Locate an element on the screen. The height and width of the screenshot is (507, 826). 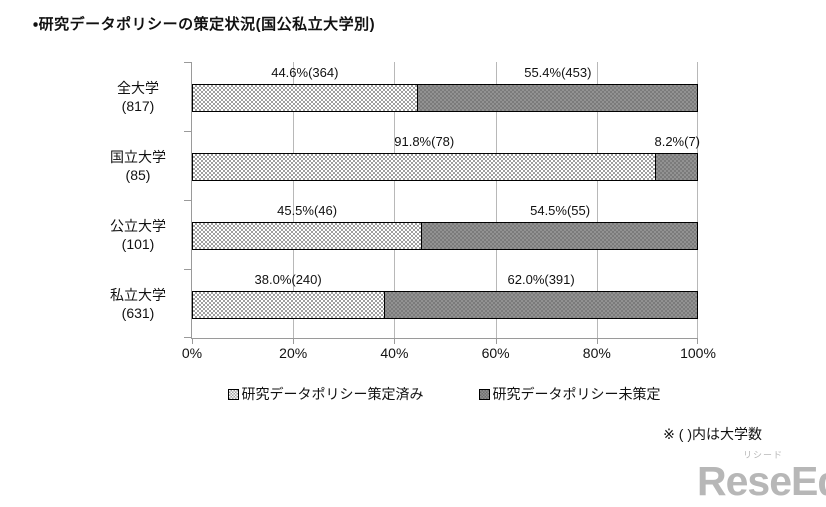
x-tick-label: 60% is located at coordinates (495, 353).